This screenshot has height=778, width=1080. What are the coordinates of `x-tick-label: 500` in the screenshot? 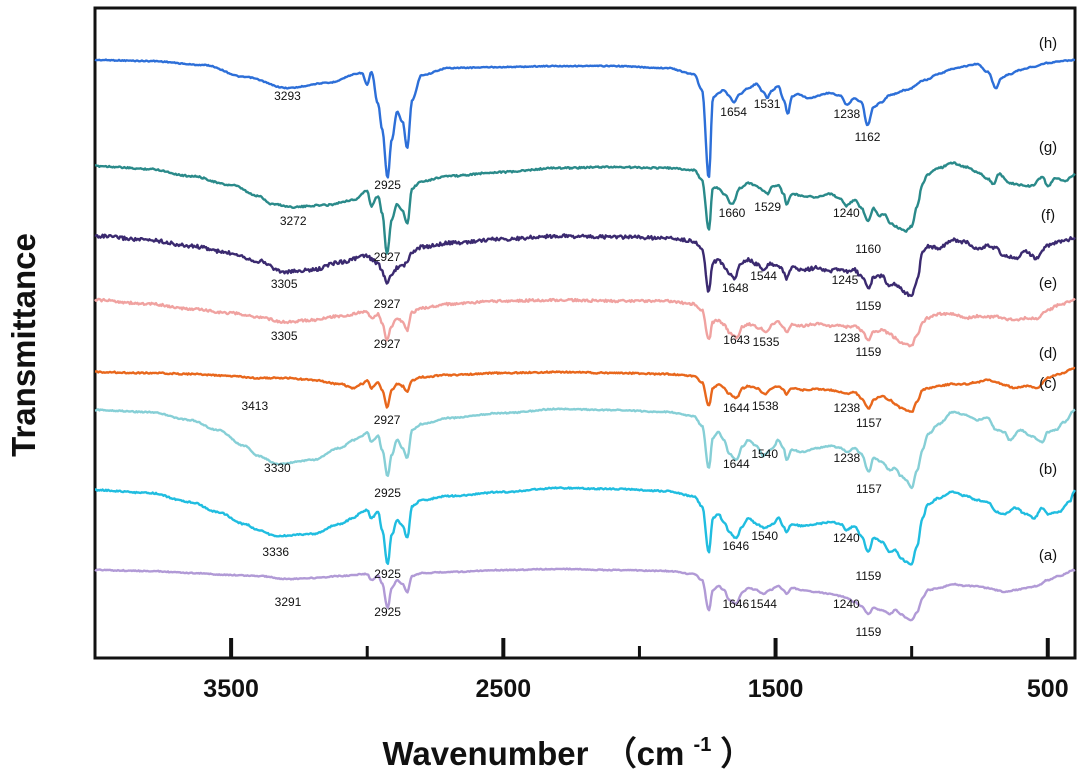 It's located at (1048, 689).